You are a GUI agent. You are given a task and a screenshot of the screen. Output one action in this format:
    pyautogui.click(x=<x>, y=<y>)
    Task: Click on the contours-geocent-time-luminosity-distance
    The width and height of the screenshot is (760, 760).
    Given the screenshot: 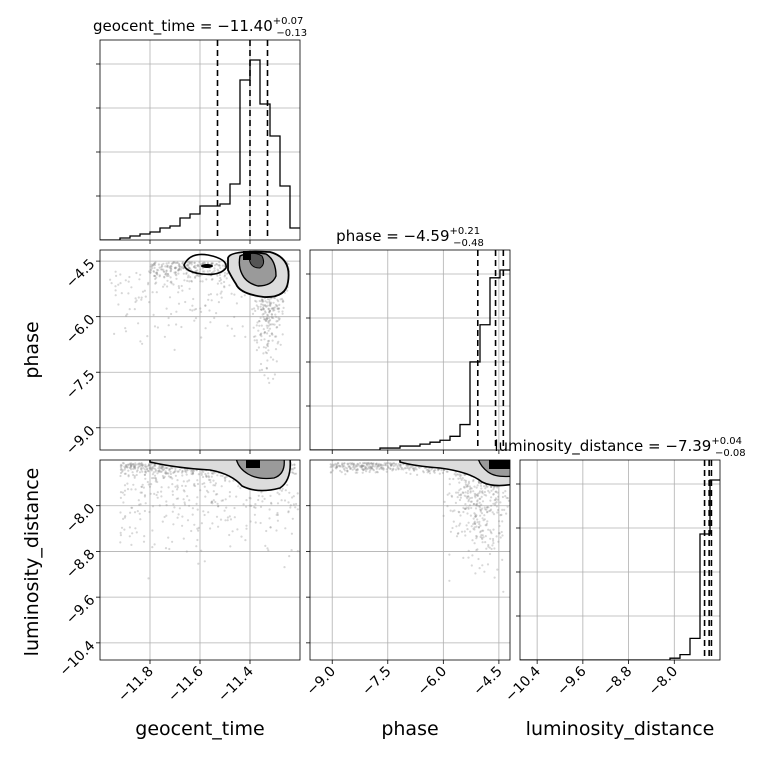 What is the action you would take?
    pyautogui.click(x=220, y=476)
    